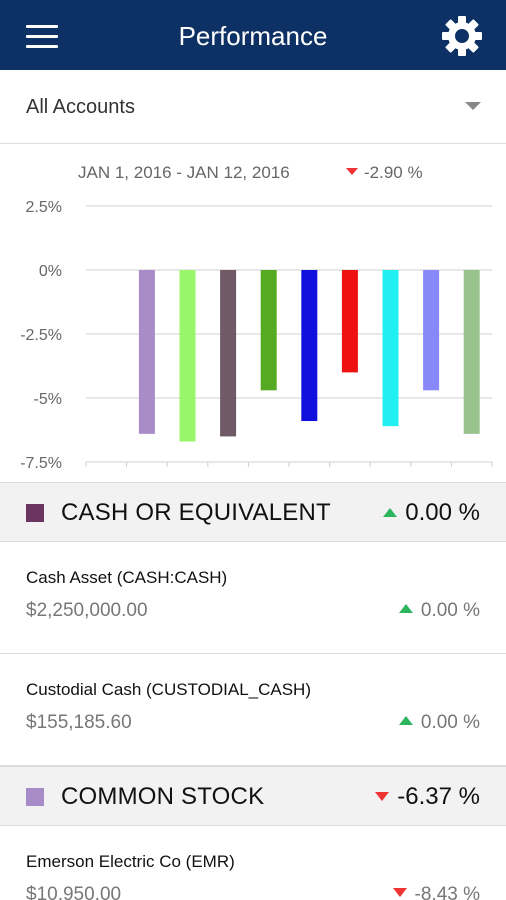 The image size is (506, 900). What do you see at coordinates (163, 796) in the screenshot?
I see `section-name: COMMON STOCK` at bounding box center [163, 796].